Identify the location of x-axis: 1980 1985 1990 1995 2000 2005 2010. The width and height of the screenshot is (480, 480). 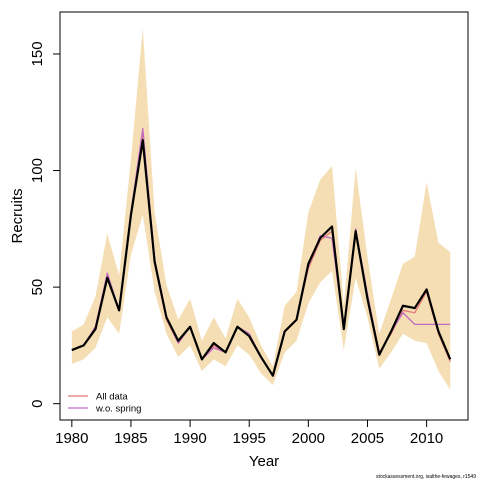
(249, 433).